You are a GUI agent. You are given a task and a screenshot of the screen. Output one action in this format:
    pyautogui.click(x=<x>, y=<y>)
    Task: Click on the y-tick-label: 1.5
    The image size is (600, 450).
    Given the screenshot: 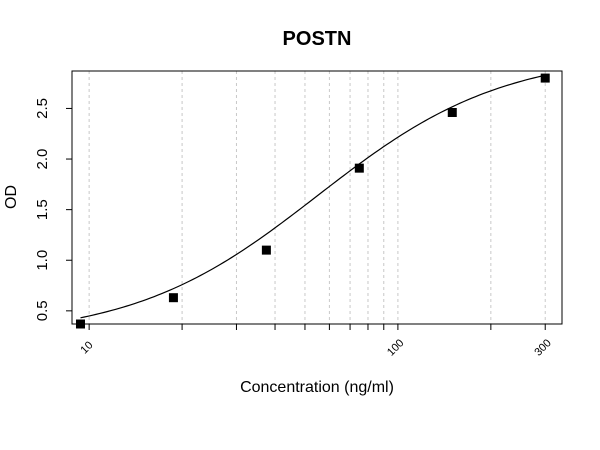 What is the action you would take?
    pyautogui.click(x=42, y=209)
    